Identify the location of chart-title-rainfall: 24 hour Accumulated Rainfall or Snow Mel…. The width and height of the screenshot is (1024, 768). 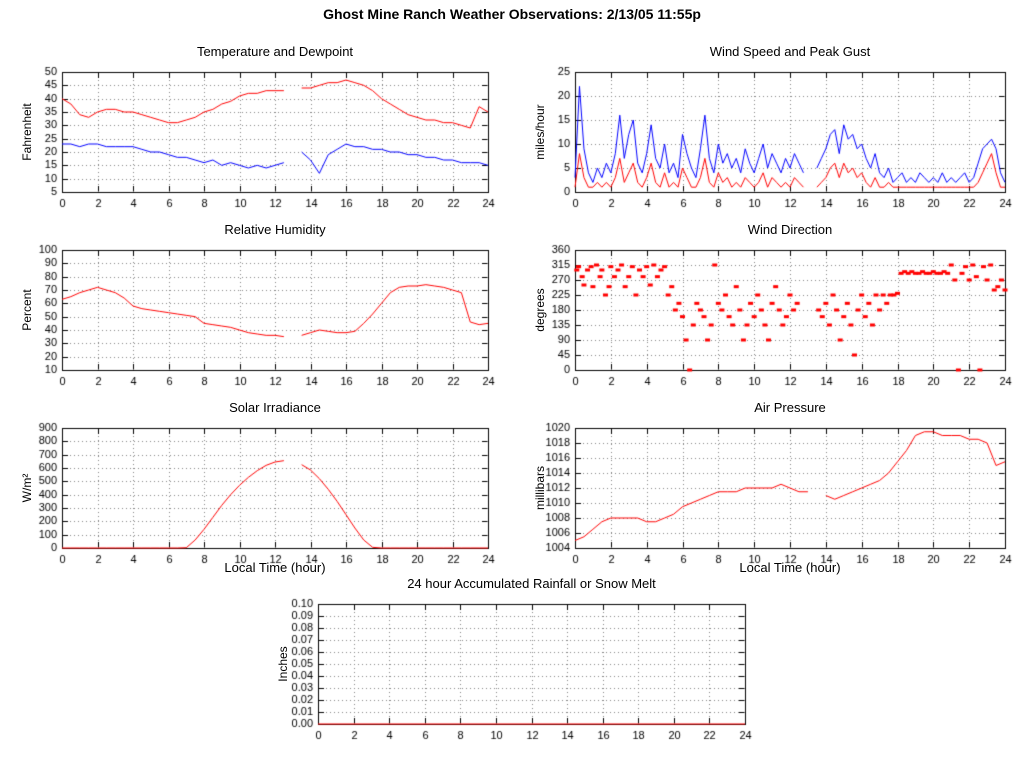
(531, 583).